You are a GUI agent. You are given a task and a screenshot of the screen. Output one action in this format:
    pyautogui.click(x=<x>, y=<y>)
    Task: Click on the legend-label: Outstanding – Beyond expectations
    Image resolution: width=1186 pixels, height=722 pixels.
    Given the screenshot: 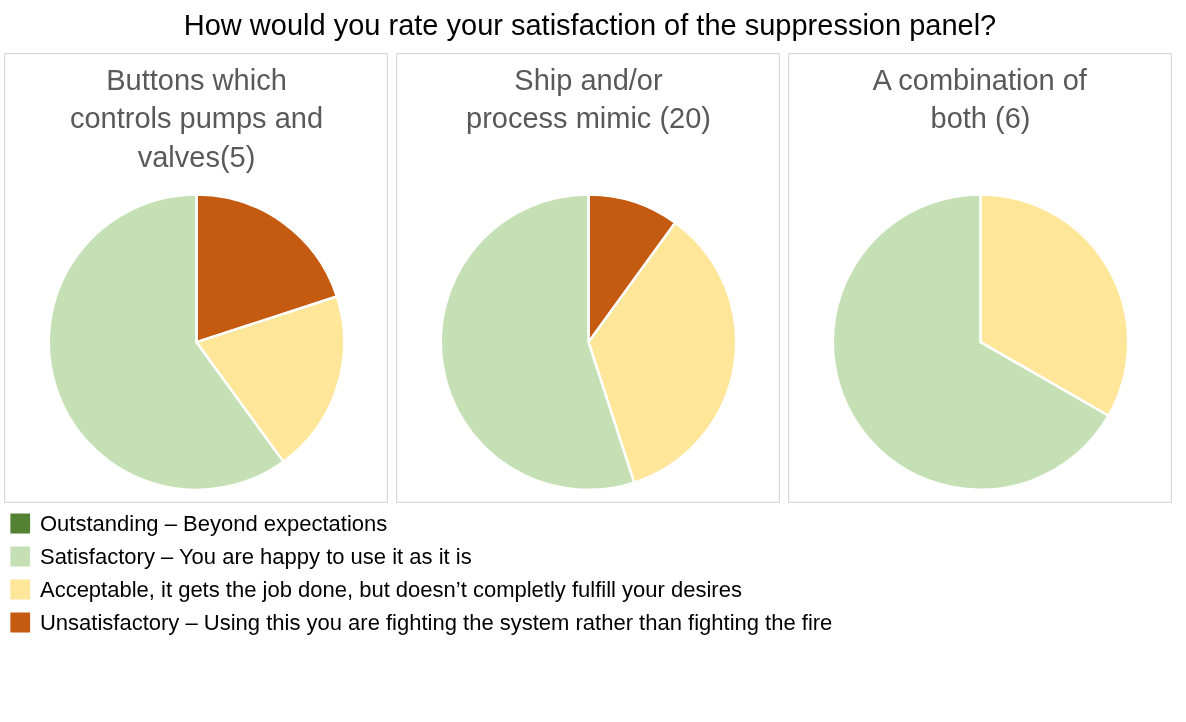 What is the action you would take?
    pyautogui.click(x=213, y=524)
    